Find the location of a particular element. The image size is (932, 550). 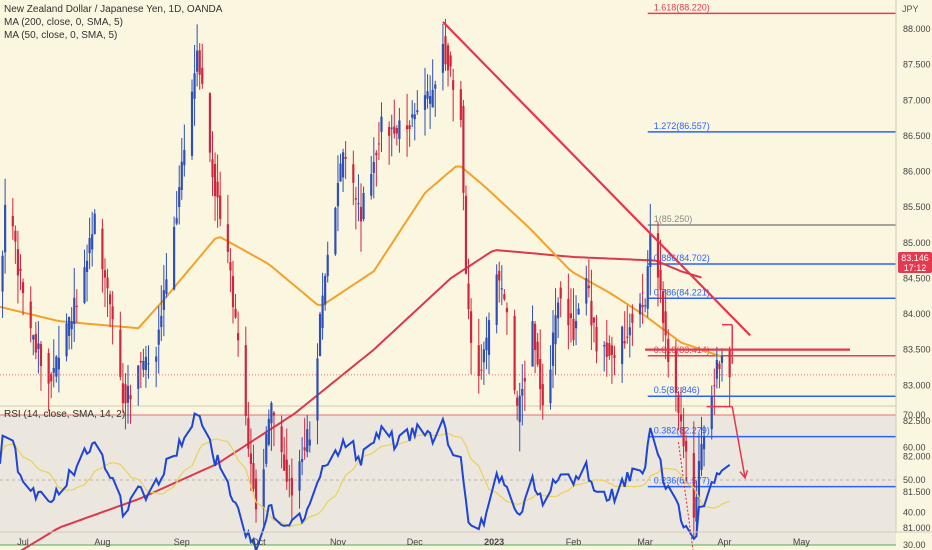

currency-label: JPY is located at coordinates (910, 9).